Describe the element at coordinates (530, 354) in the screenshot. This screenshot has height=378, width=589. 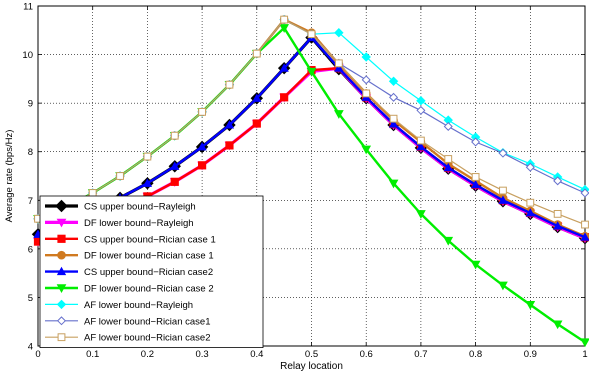
I see `x-tick-label: 0.9` at that location.